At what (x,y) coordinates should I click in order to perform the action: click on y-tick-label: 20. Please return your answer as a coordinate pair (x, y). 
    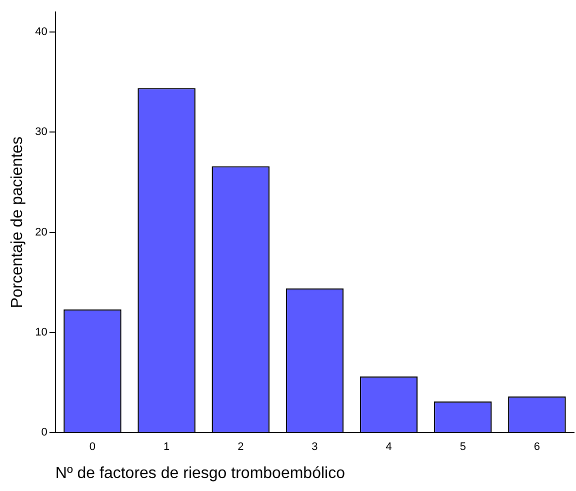
    Looking at the image, I should click on (41, 232).